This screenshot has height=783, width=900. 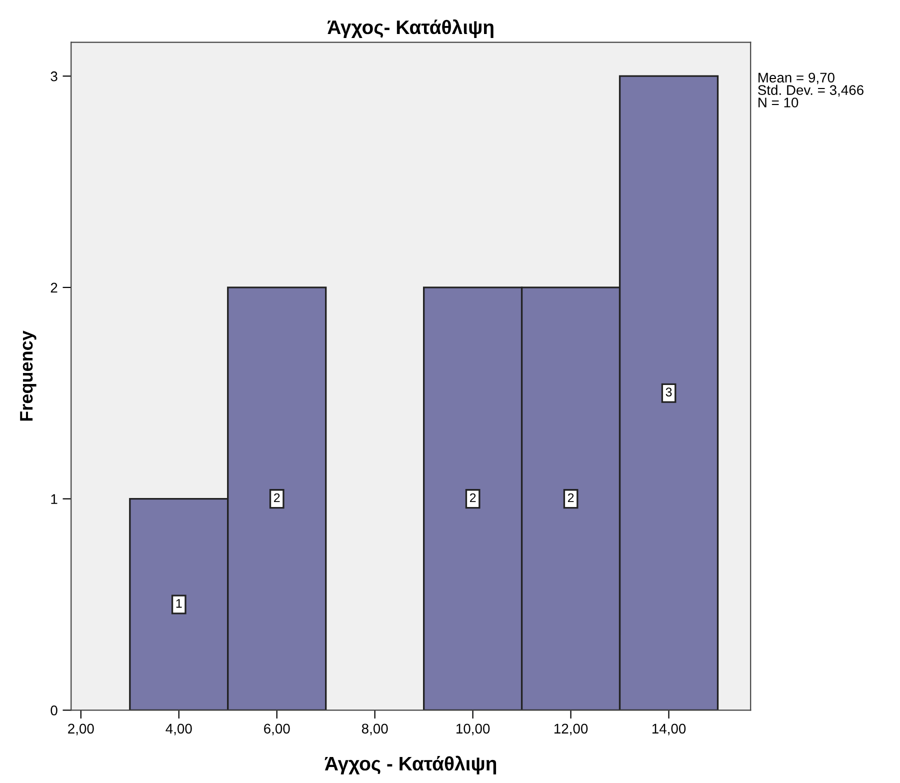 I want to click on y-axis-title: Frequency, so click(x=28, y=375).